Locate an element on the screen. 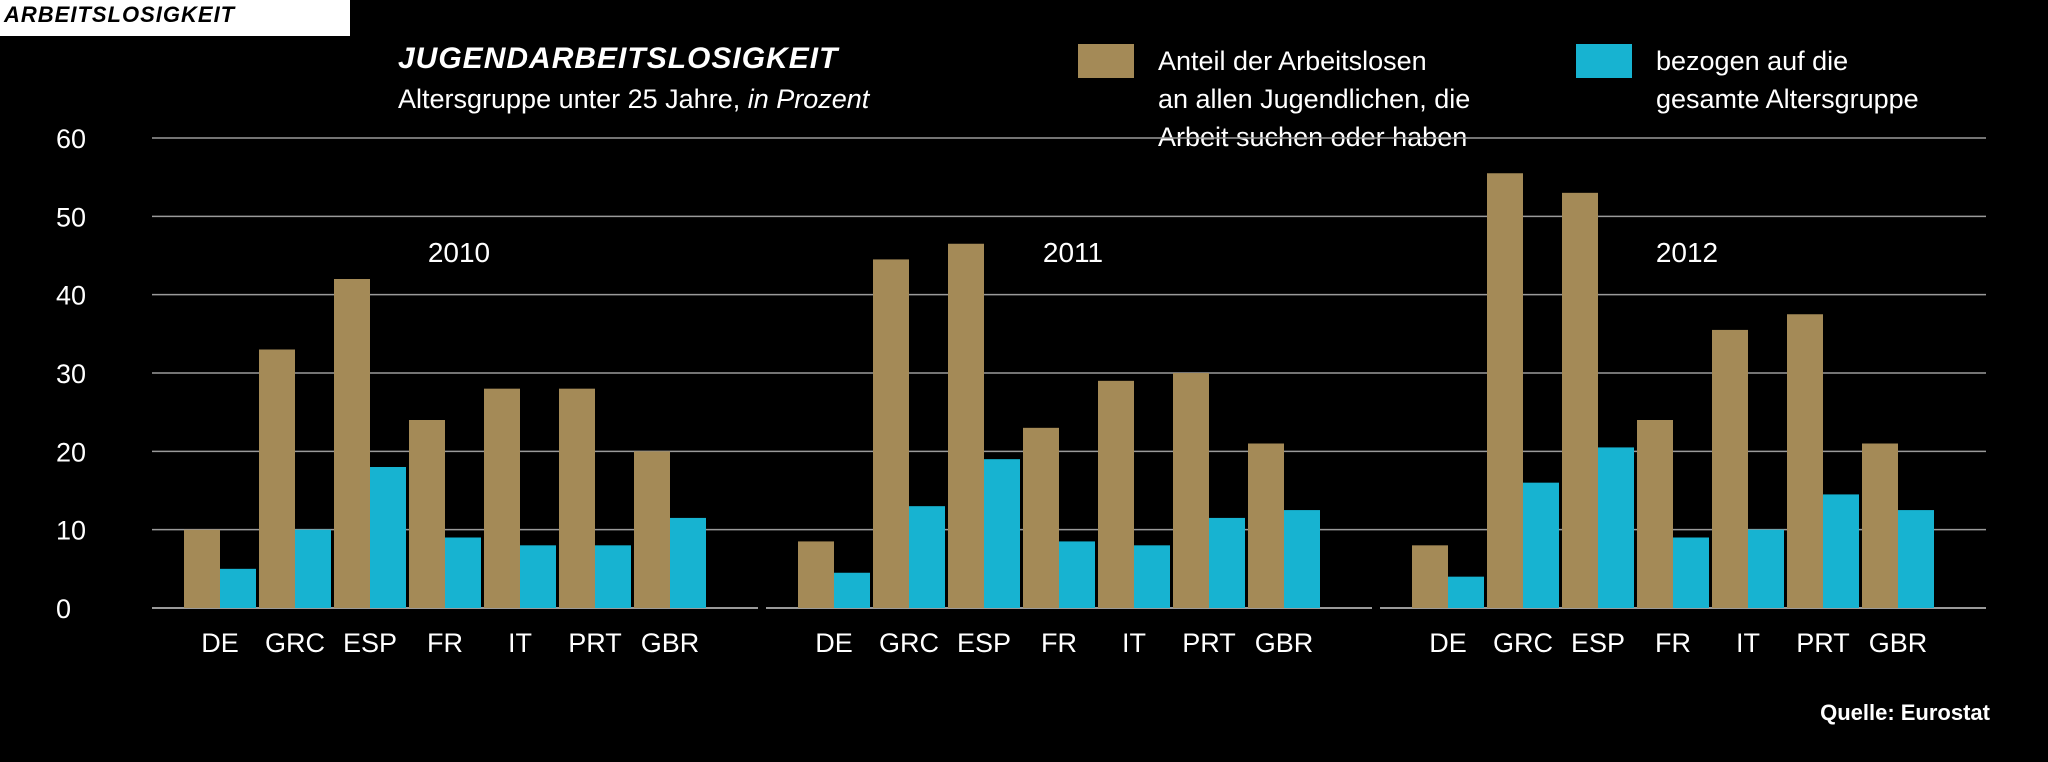  chart-subtitle: Altersgruppe unter 25 Jahre, in Prozent is located at coordinates (633, 99).